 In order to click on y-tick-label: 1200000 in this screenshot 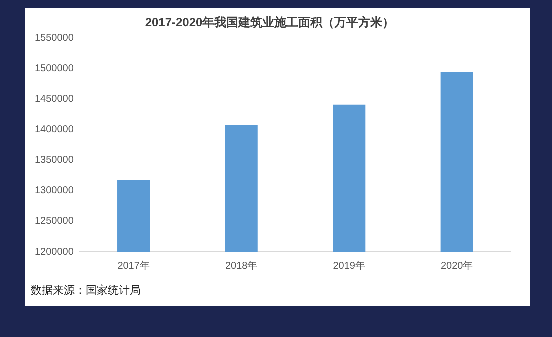, I will do `click(54, 252)`.